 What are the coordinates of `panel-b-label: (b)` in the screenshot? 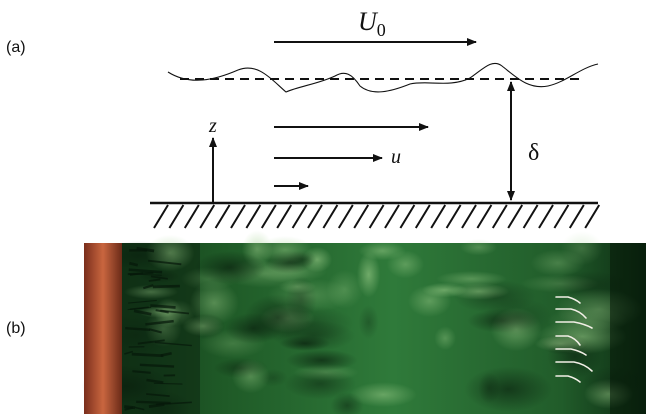 It's located at (16, 328).